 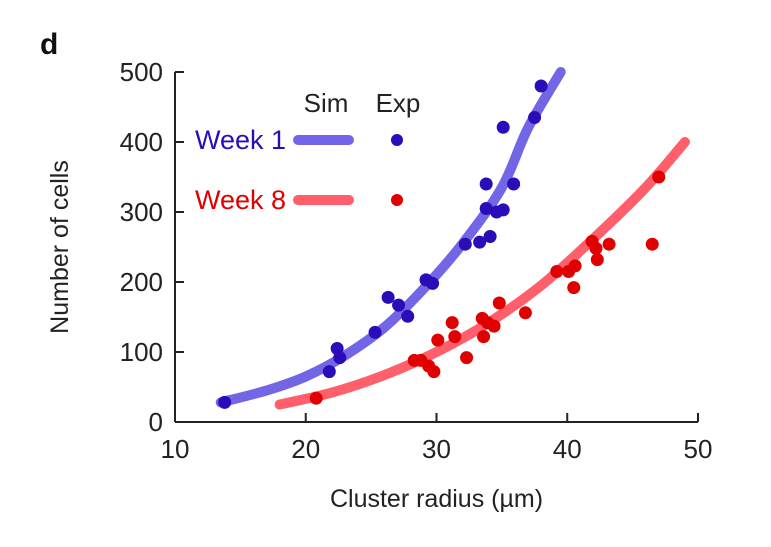 What do you see at coordinates (567, 449) in the screenshot?
I see `x-tick-label: 40` at bounding box center [567, 449].